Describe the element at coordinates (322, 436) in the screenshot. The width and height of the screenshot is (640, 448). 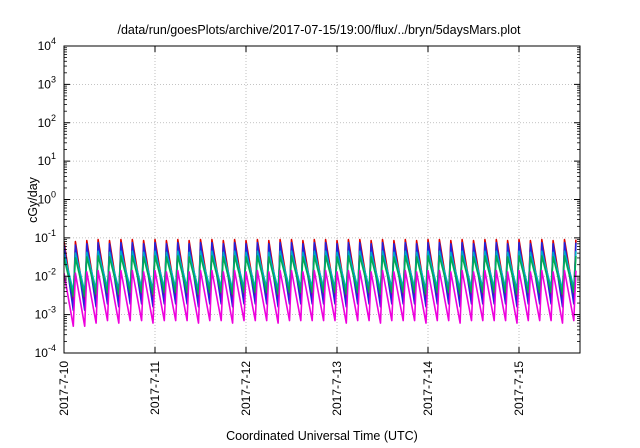
I see `x-axis-label: Coordinated Universal Time (UTC)` at that location.